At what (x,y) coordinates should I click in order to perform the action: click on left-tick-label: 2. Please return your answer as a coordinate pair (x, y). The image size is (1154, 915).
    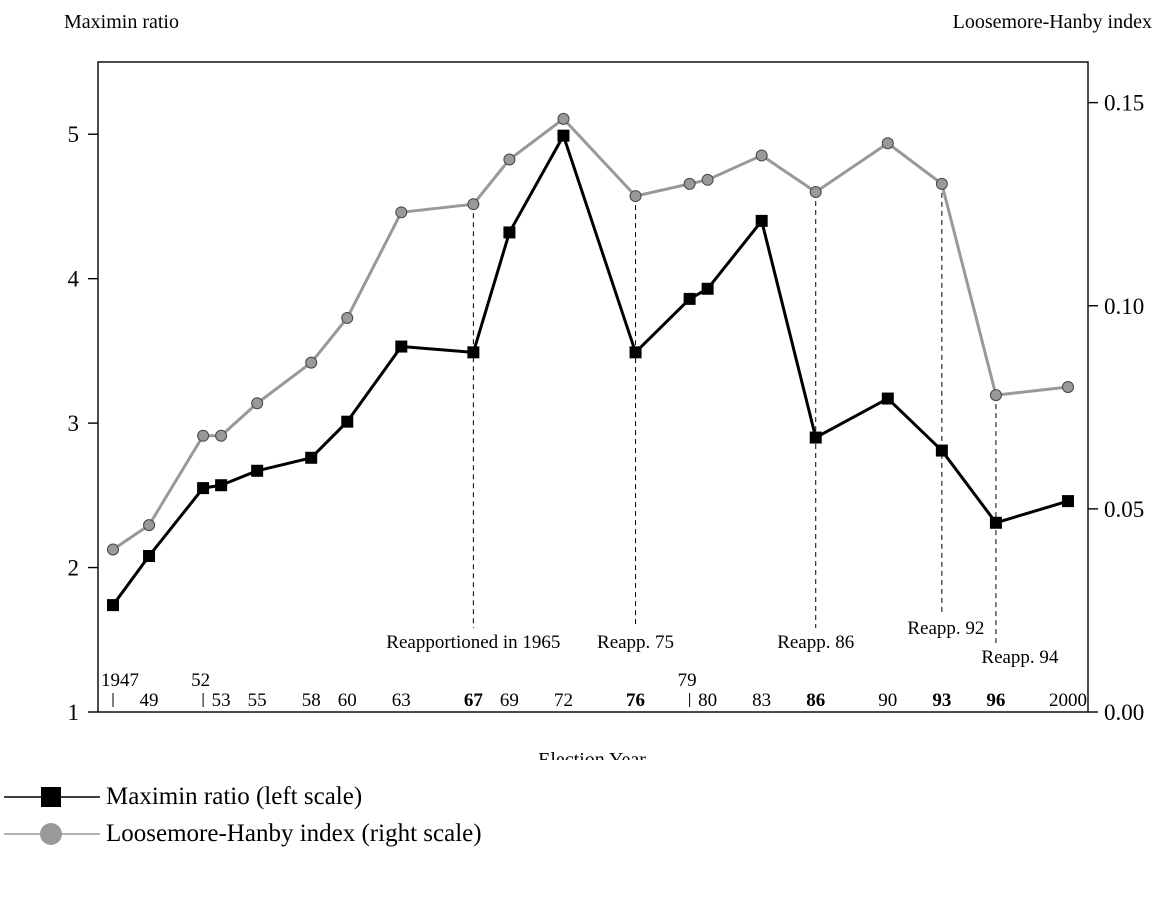
    Looking at the image, I should click on (74, 568).